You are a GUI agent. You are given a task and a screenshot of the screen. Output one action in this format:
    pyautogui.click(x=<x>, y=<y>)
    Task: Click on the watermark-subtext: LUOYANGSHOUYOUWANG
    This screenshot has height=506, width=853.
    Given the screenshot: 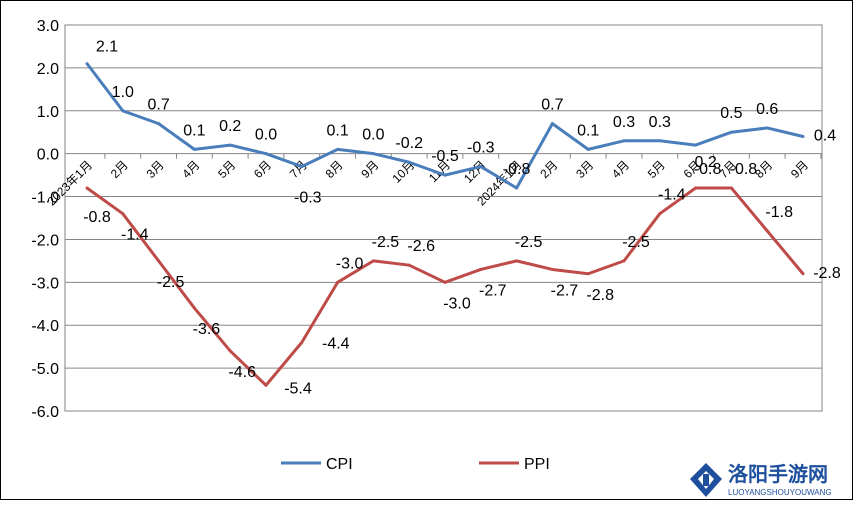 What is the action you would take?
    pyautogui.click(x=780, y=492)
    